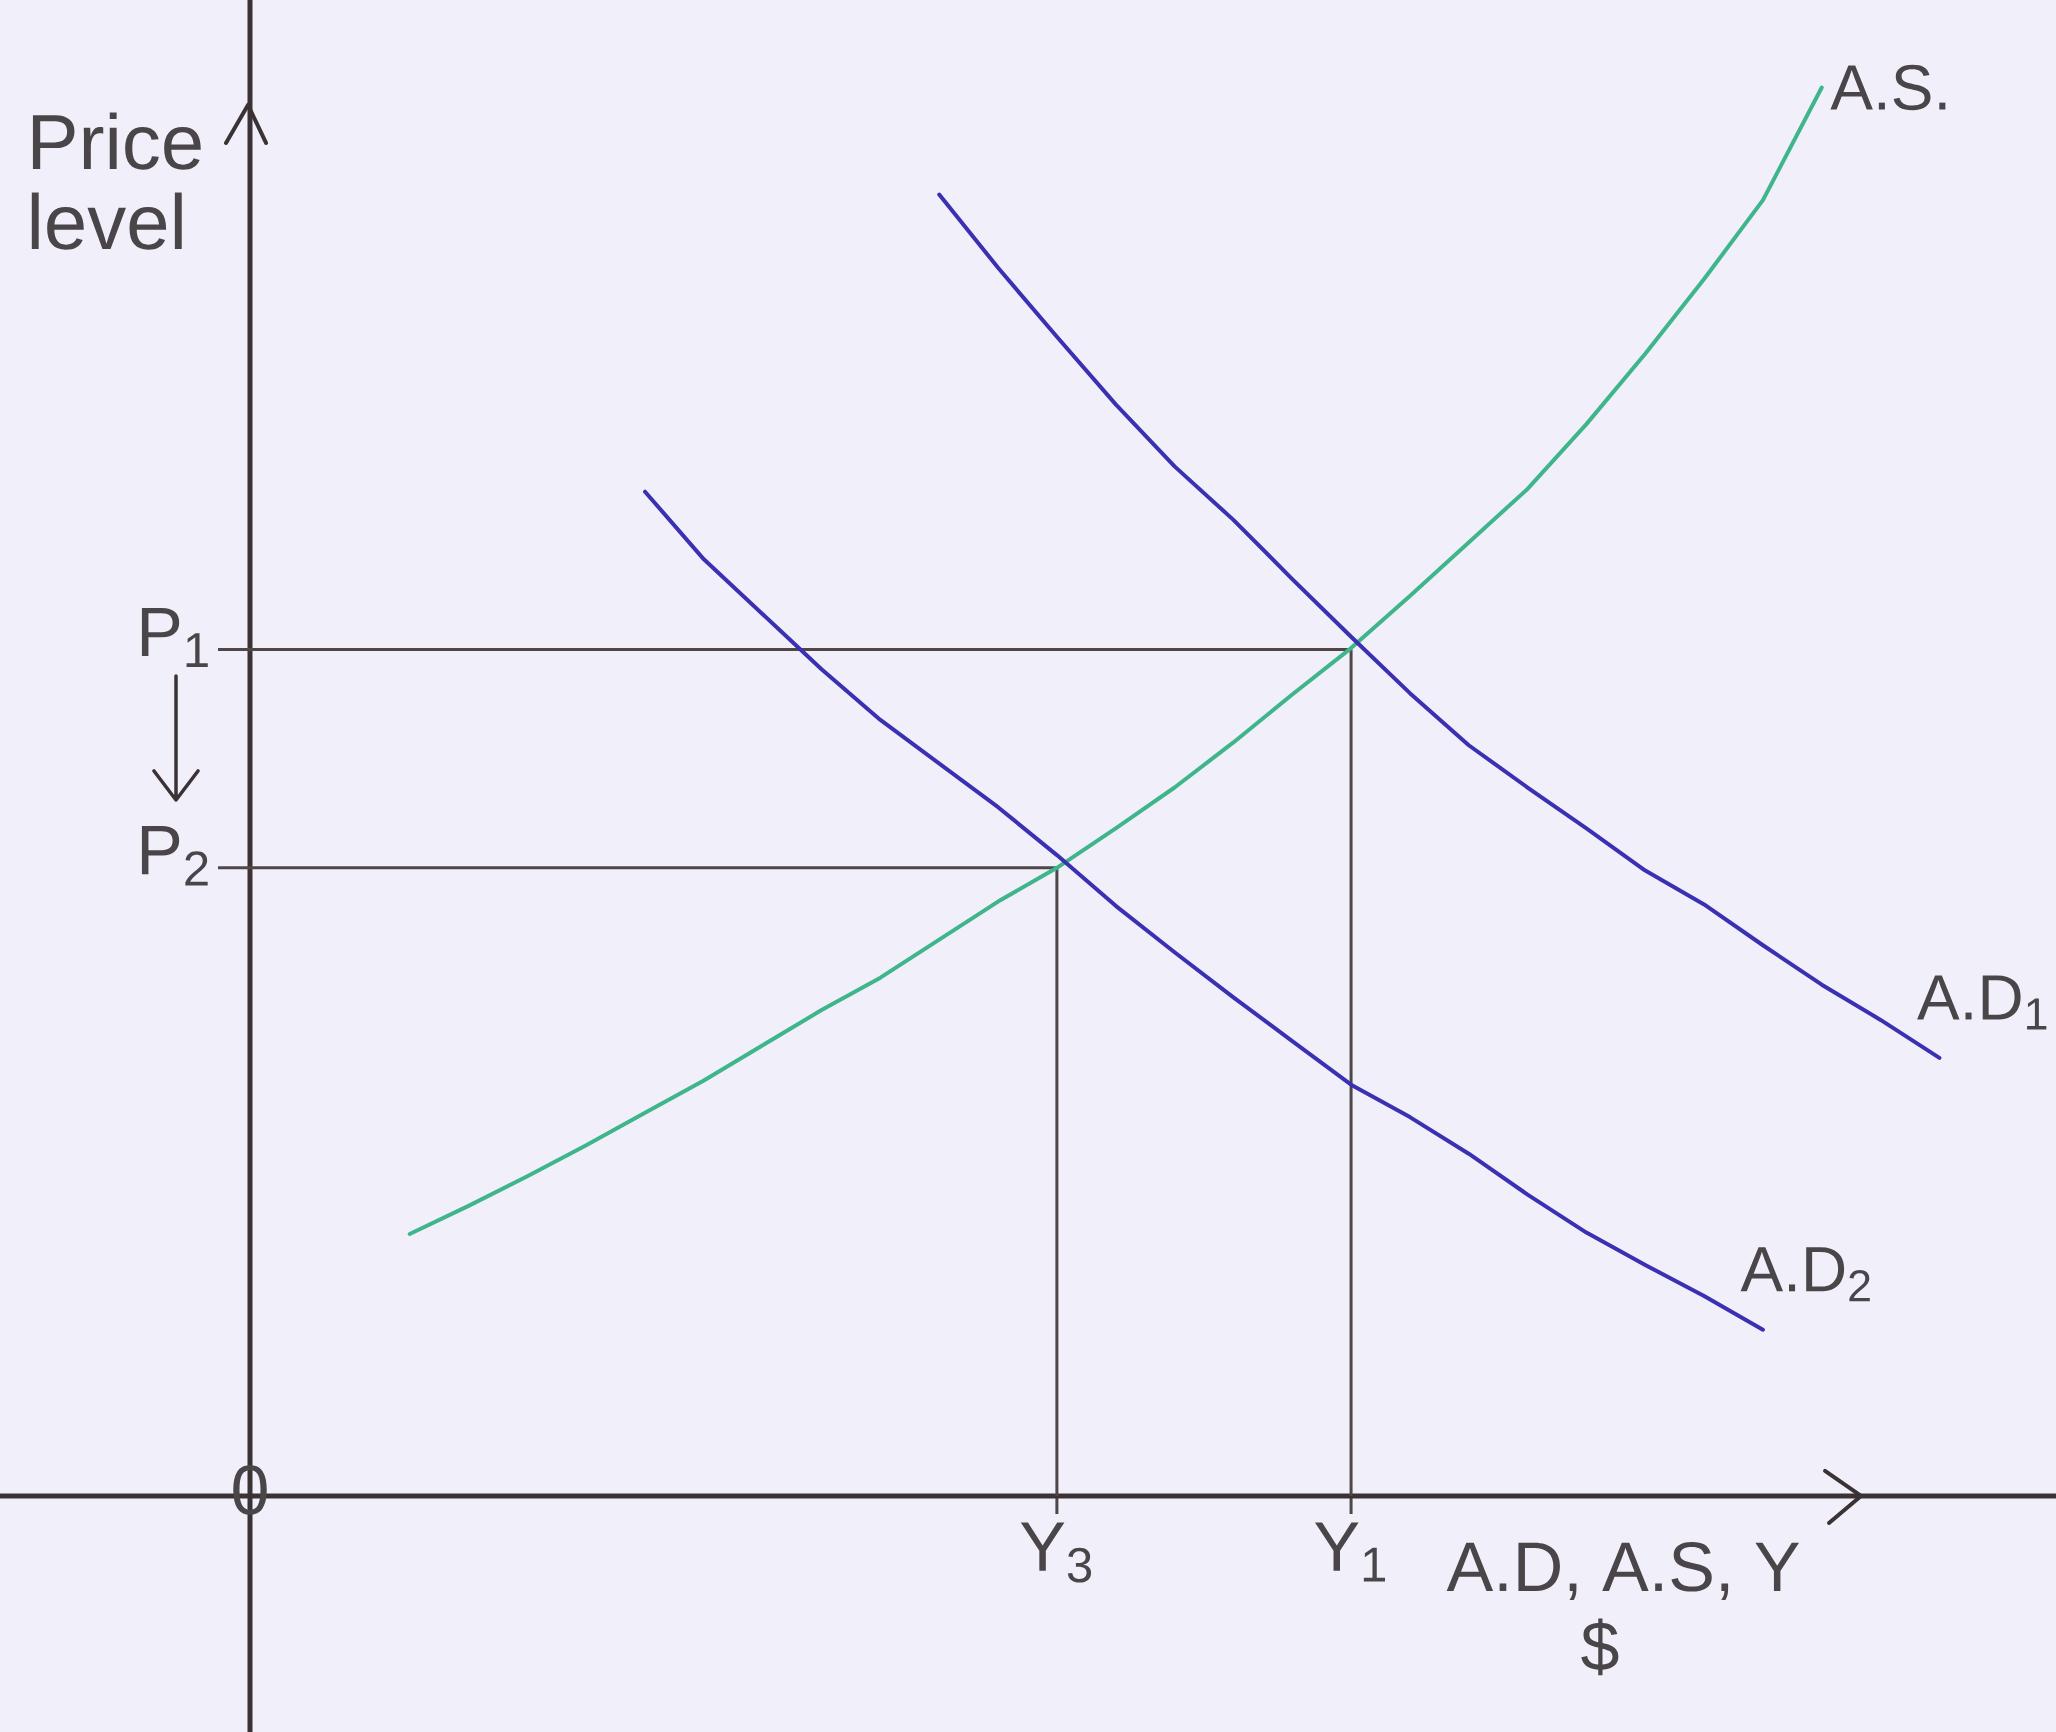 This screenshot has width=2056, height=1732. I want to click on ref-line-label: P$_{2}$, so click(174, 856).